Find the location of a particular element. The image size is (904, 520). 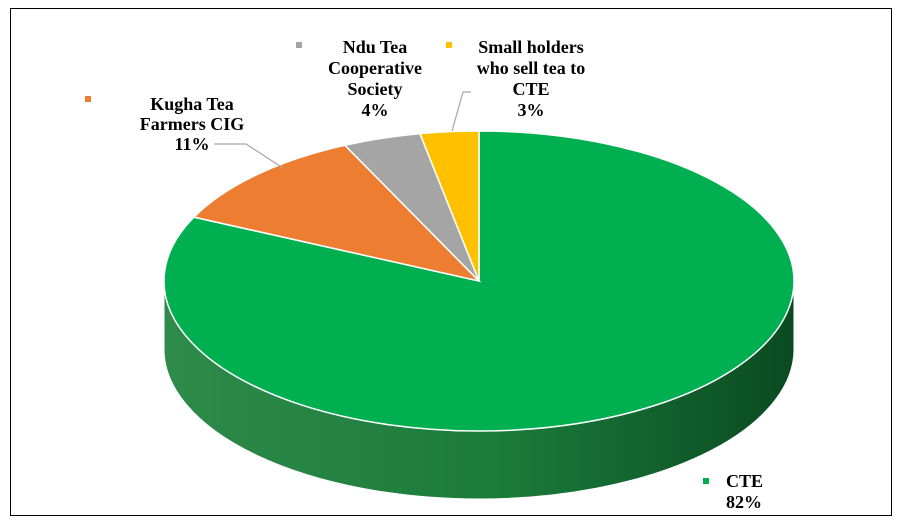

slice-percent-label-1: 11% is located at coordinates (191, 144).